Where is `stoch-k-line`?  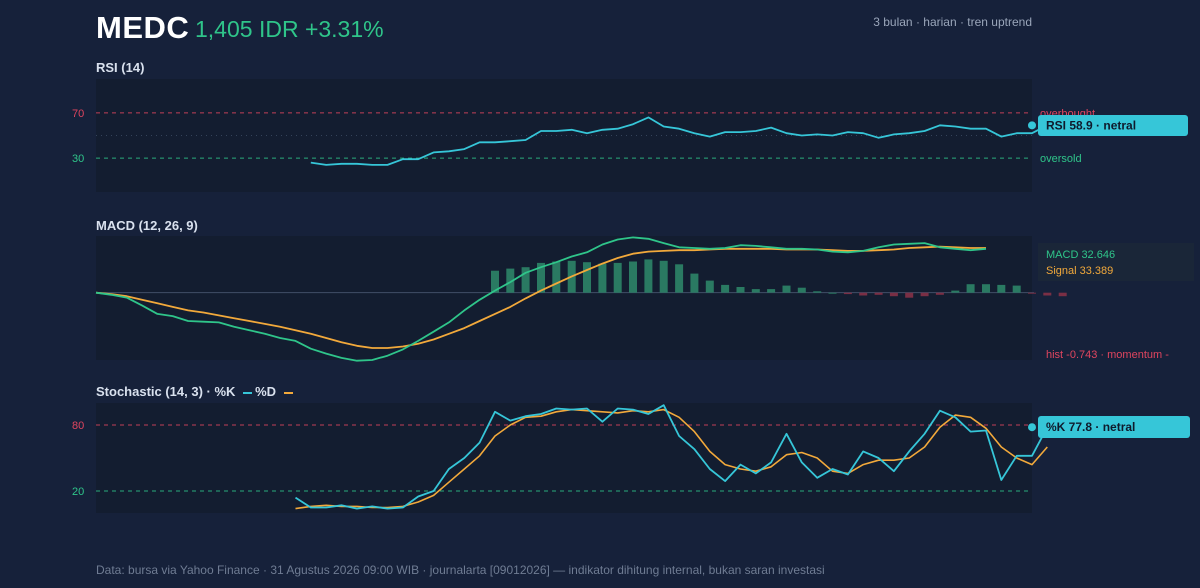 stoch-k-line is located at coordinates (672, 457).